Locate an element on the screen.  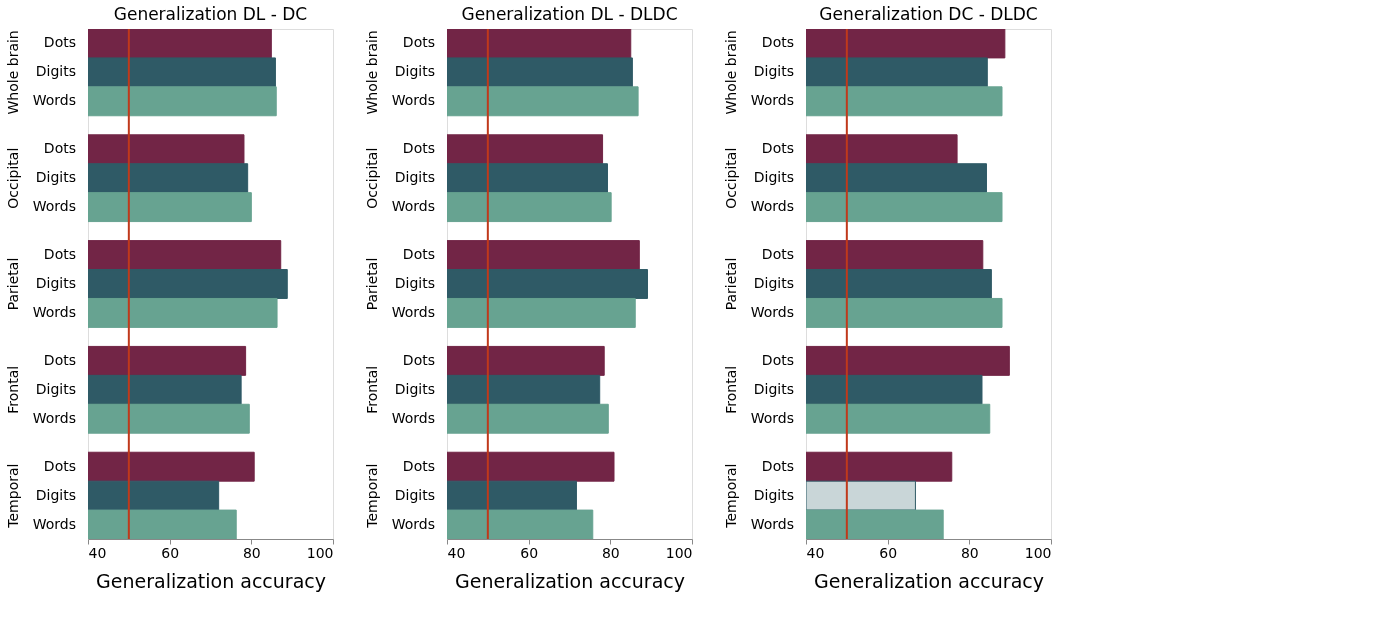
chart-title: Generalization DL - DLDC is located at coordinates (569, 14).